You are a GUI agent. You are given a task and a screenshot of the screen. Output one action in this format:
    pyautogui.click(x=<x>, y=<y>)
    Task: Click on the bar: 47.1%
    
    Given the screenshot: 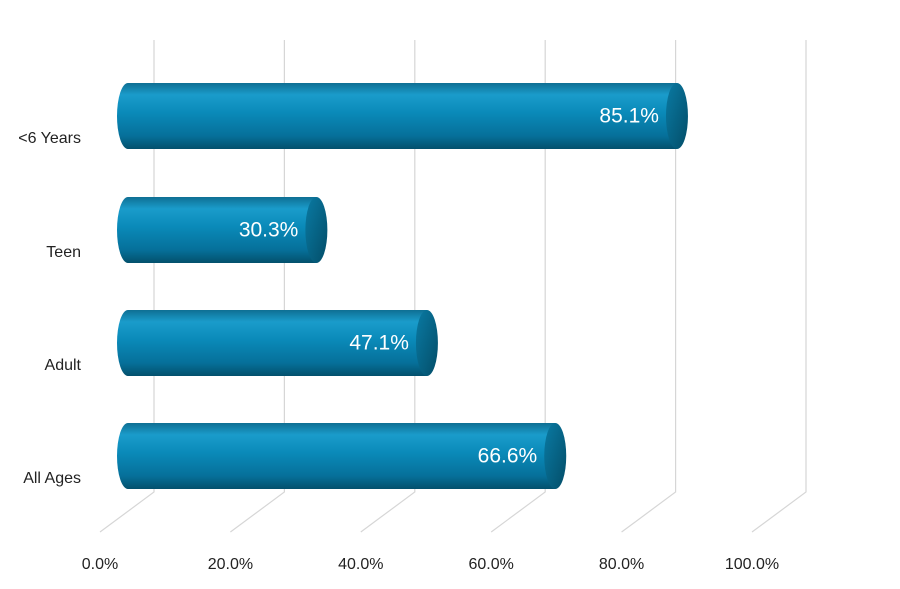 What is the action you would take?
    pyautogui.click(x=277, y=343)
    